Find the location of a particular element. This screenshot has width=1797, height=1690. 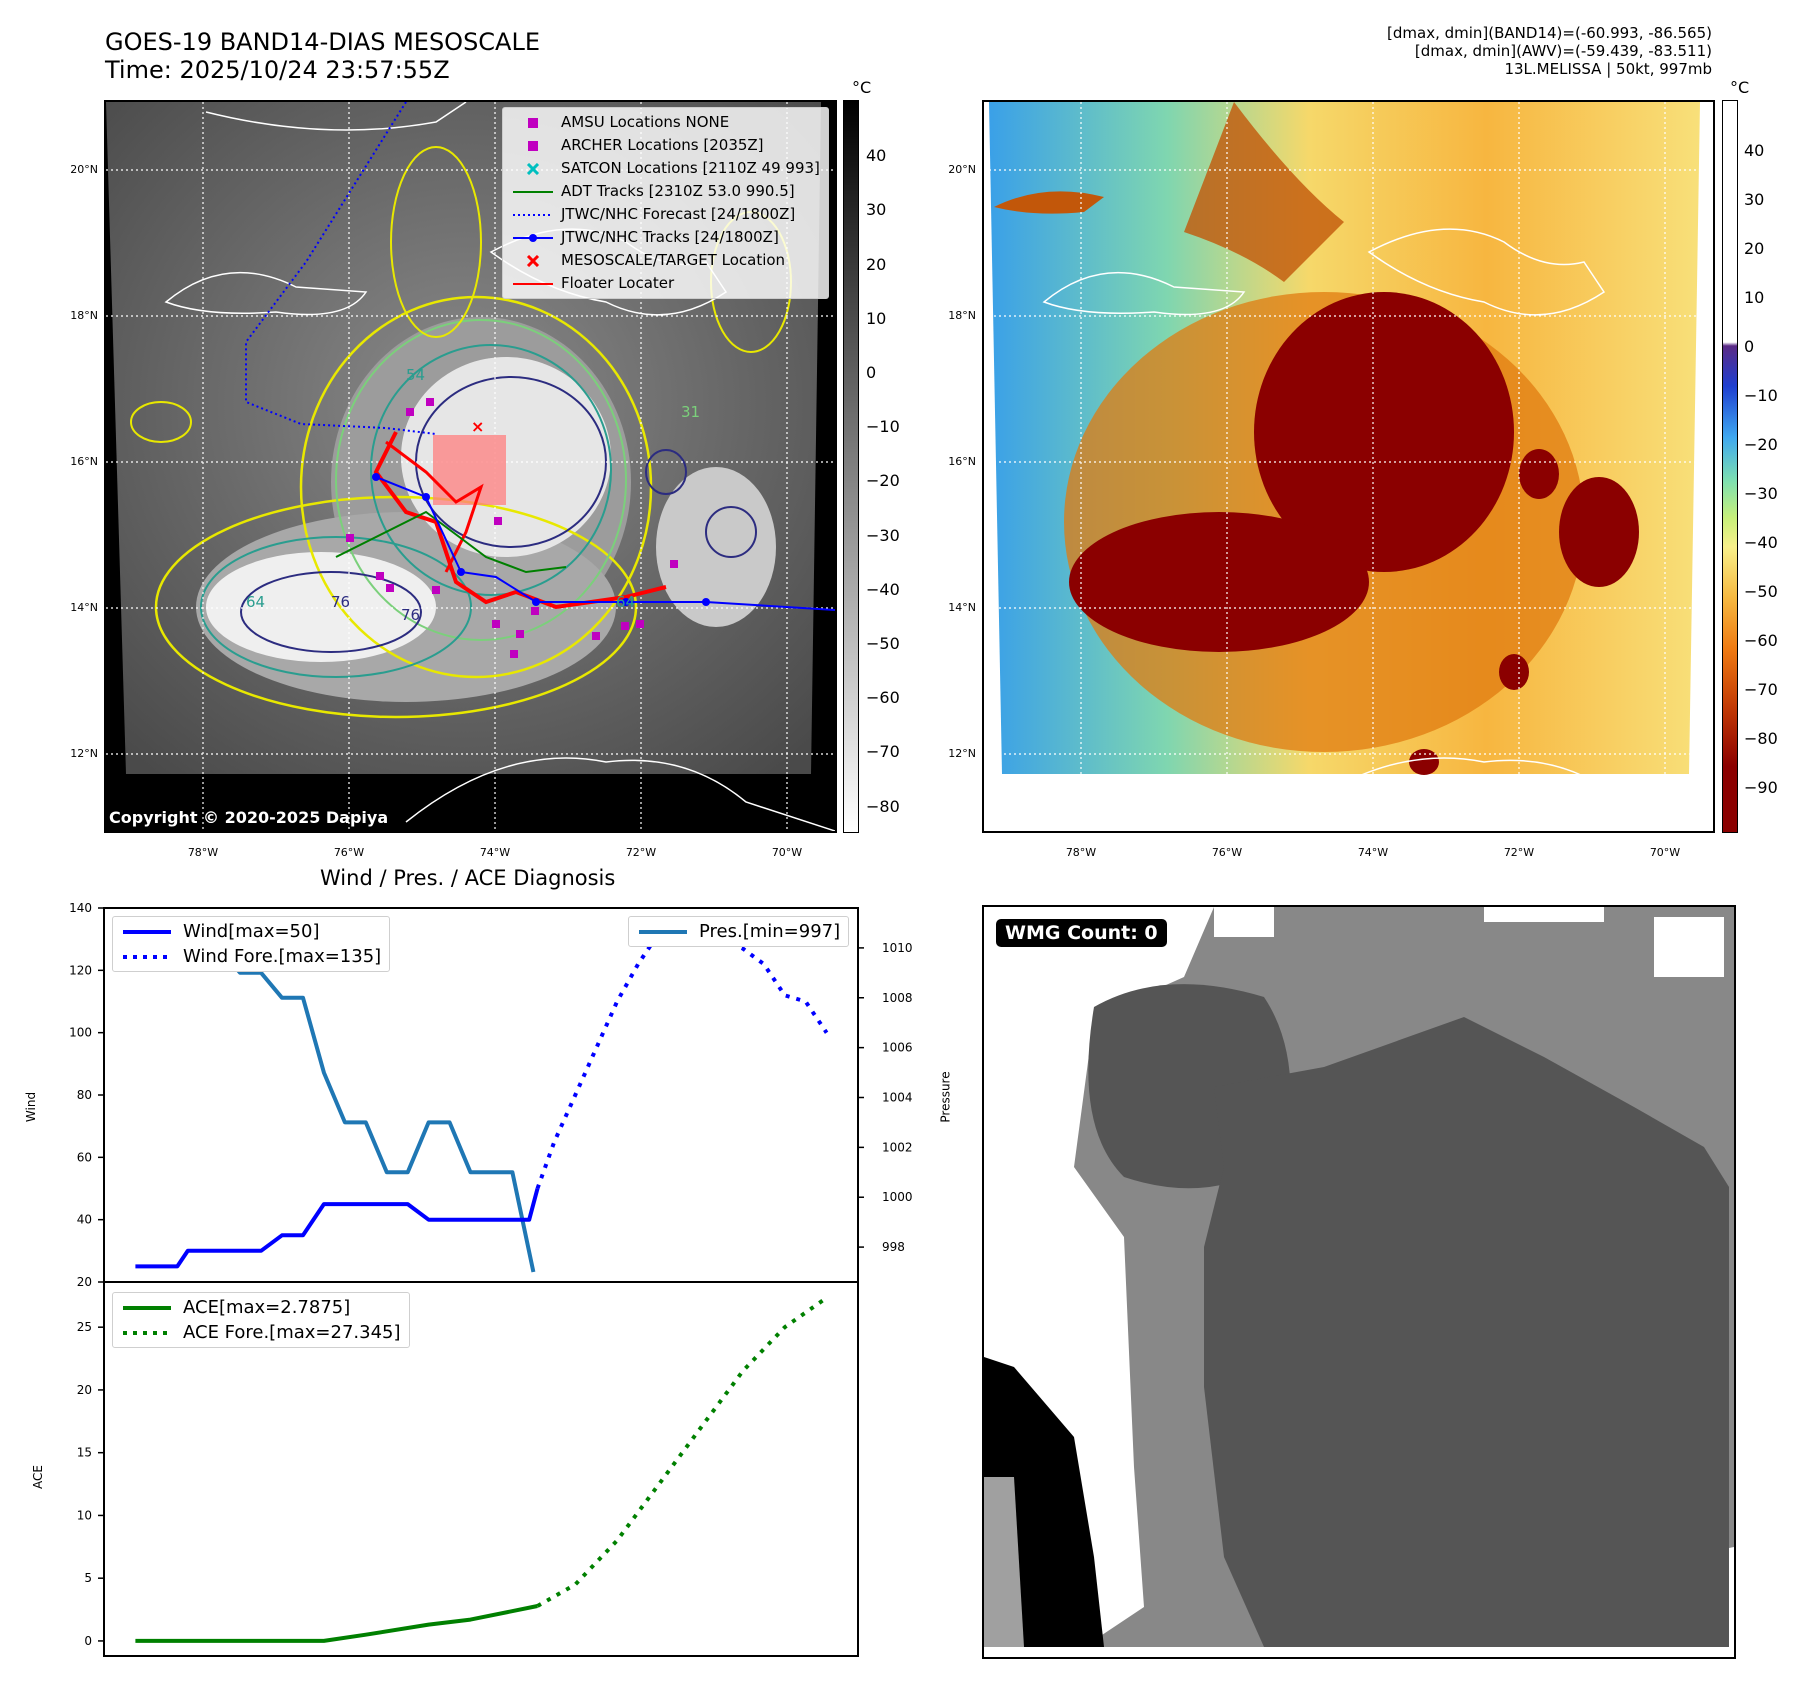

band14-range: [dmax, dmin](BAND14)=(-60.993, -86.565) is located at coordinates (1549, 33).